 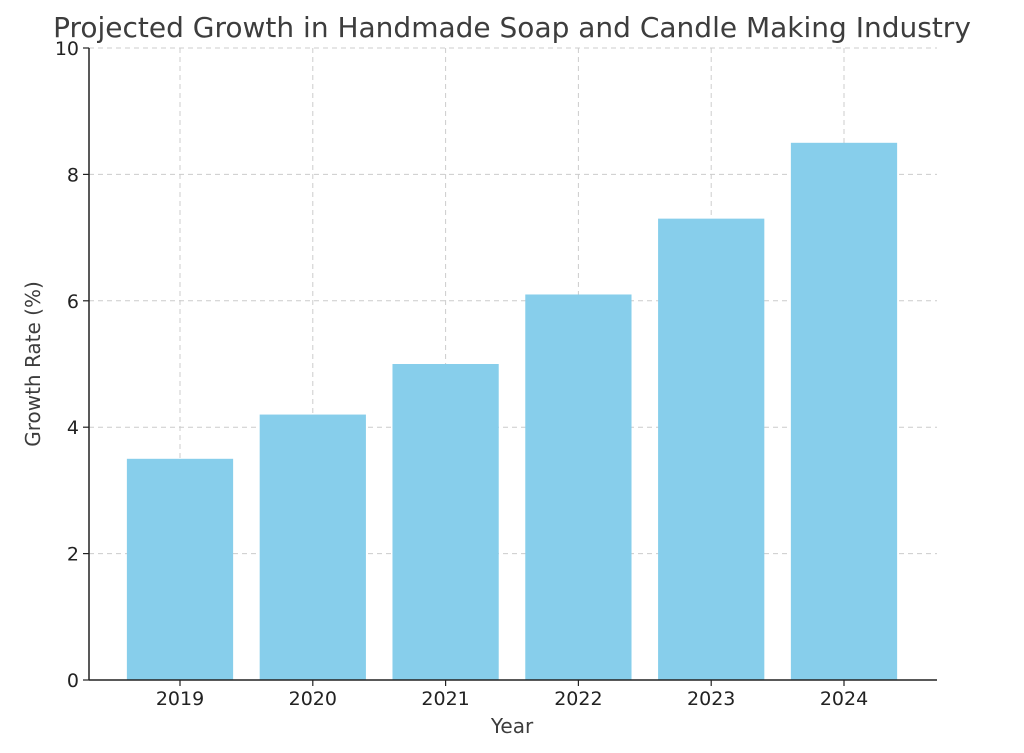 I want to click on y-tick-label: 6, so click(x=73, y=302).